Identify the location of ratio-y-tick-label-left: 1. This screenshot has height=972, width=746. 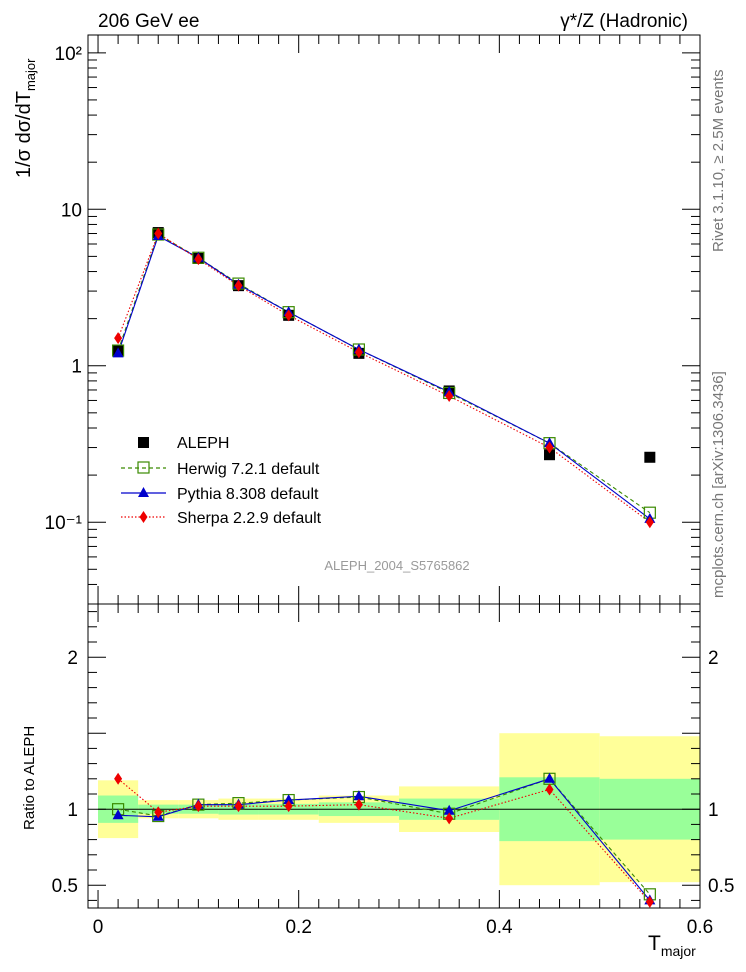
(72, 810).